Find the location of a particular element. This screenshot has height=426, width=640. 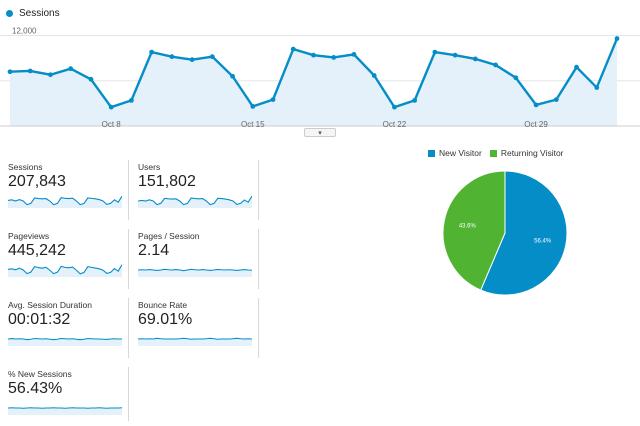

legend-label: New Visitor is located at coordinates (460, 153).